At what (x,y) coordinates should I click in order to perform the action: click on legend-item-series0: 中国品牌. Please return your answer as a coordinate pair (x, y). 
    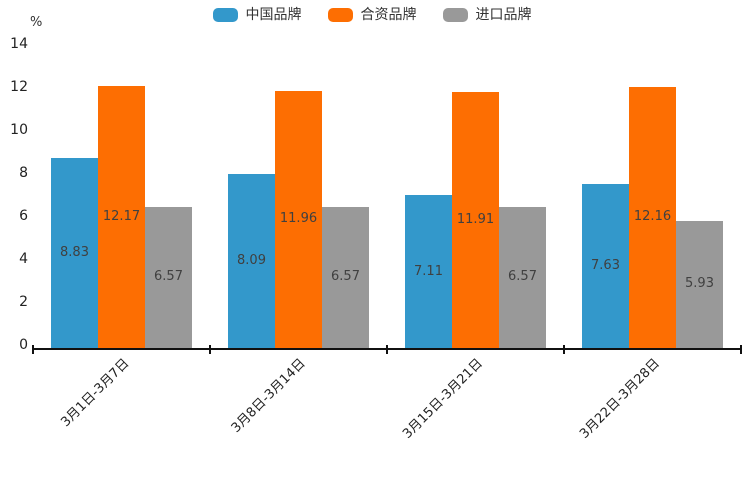
    Looking at the image, I should click on (257, 15).